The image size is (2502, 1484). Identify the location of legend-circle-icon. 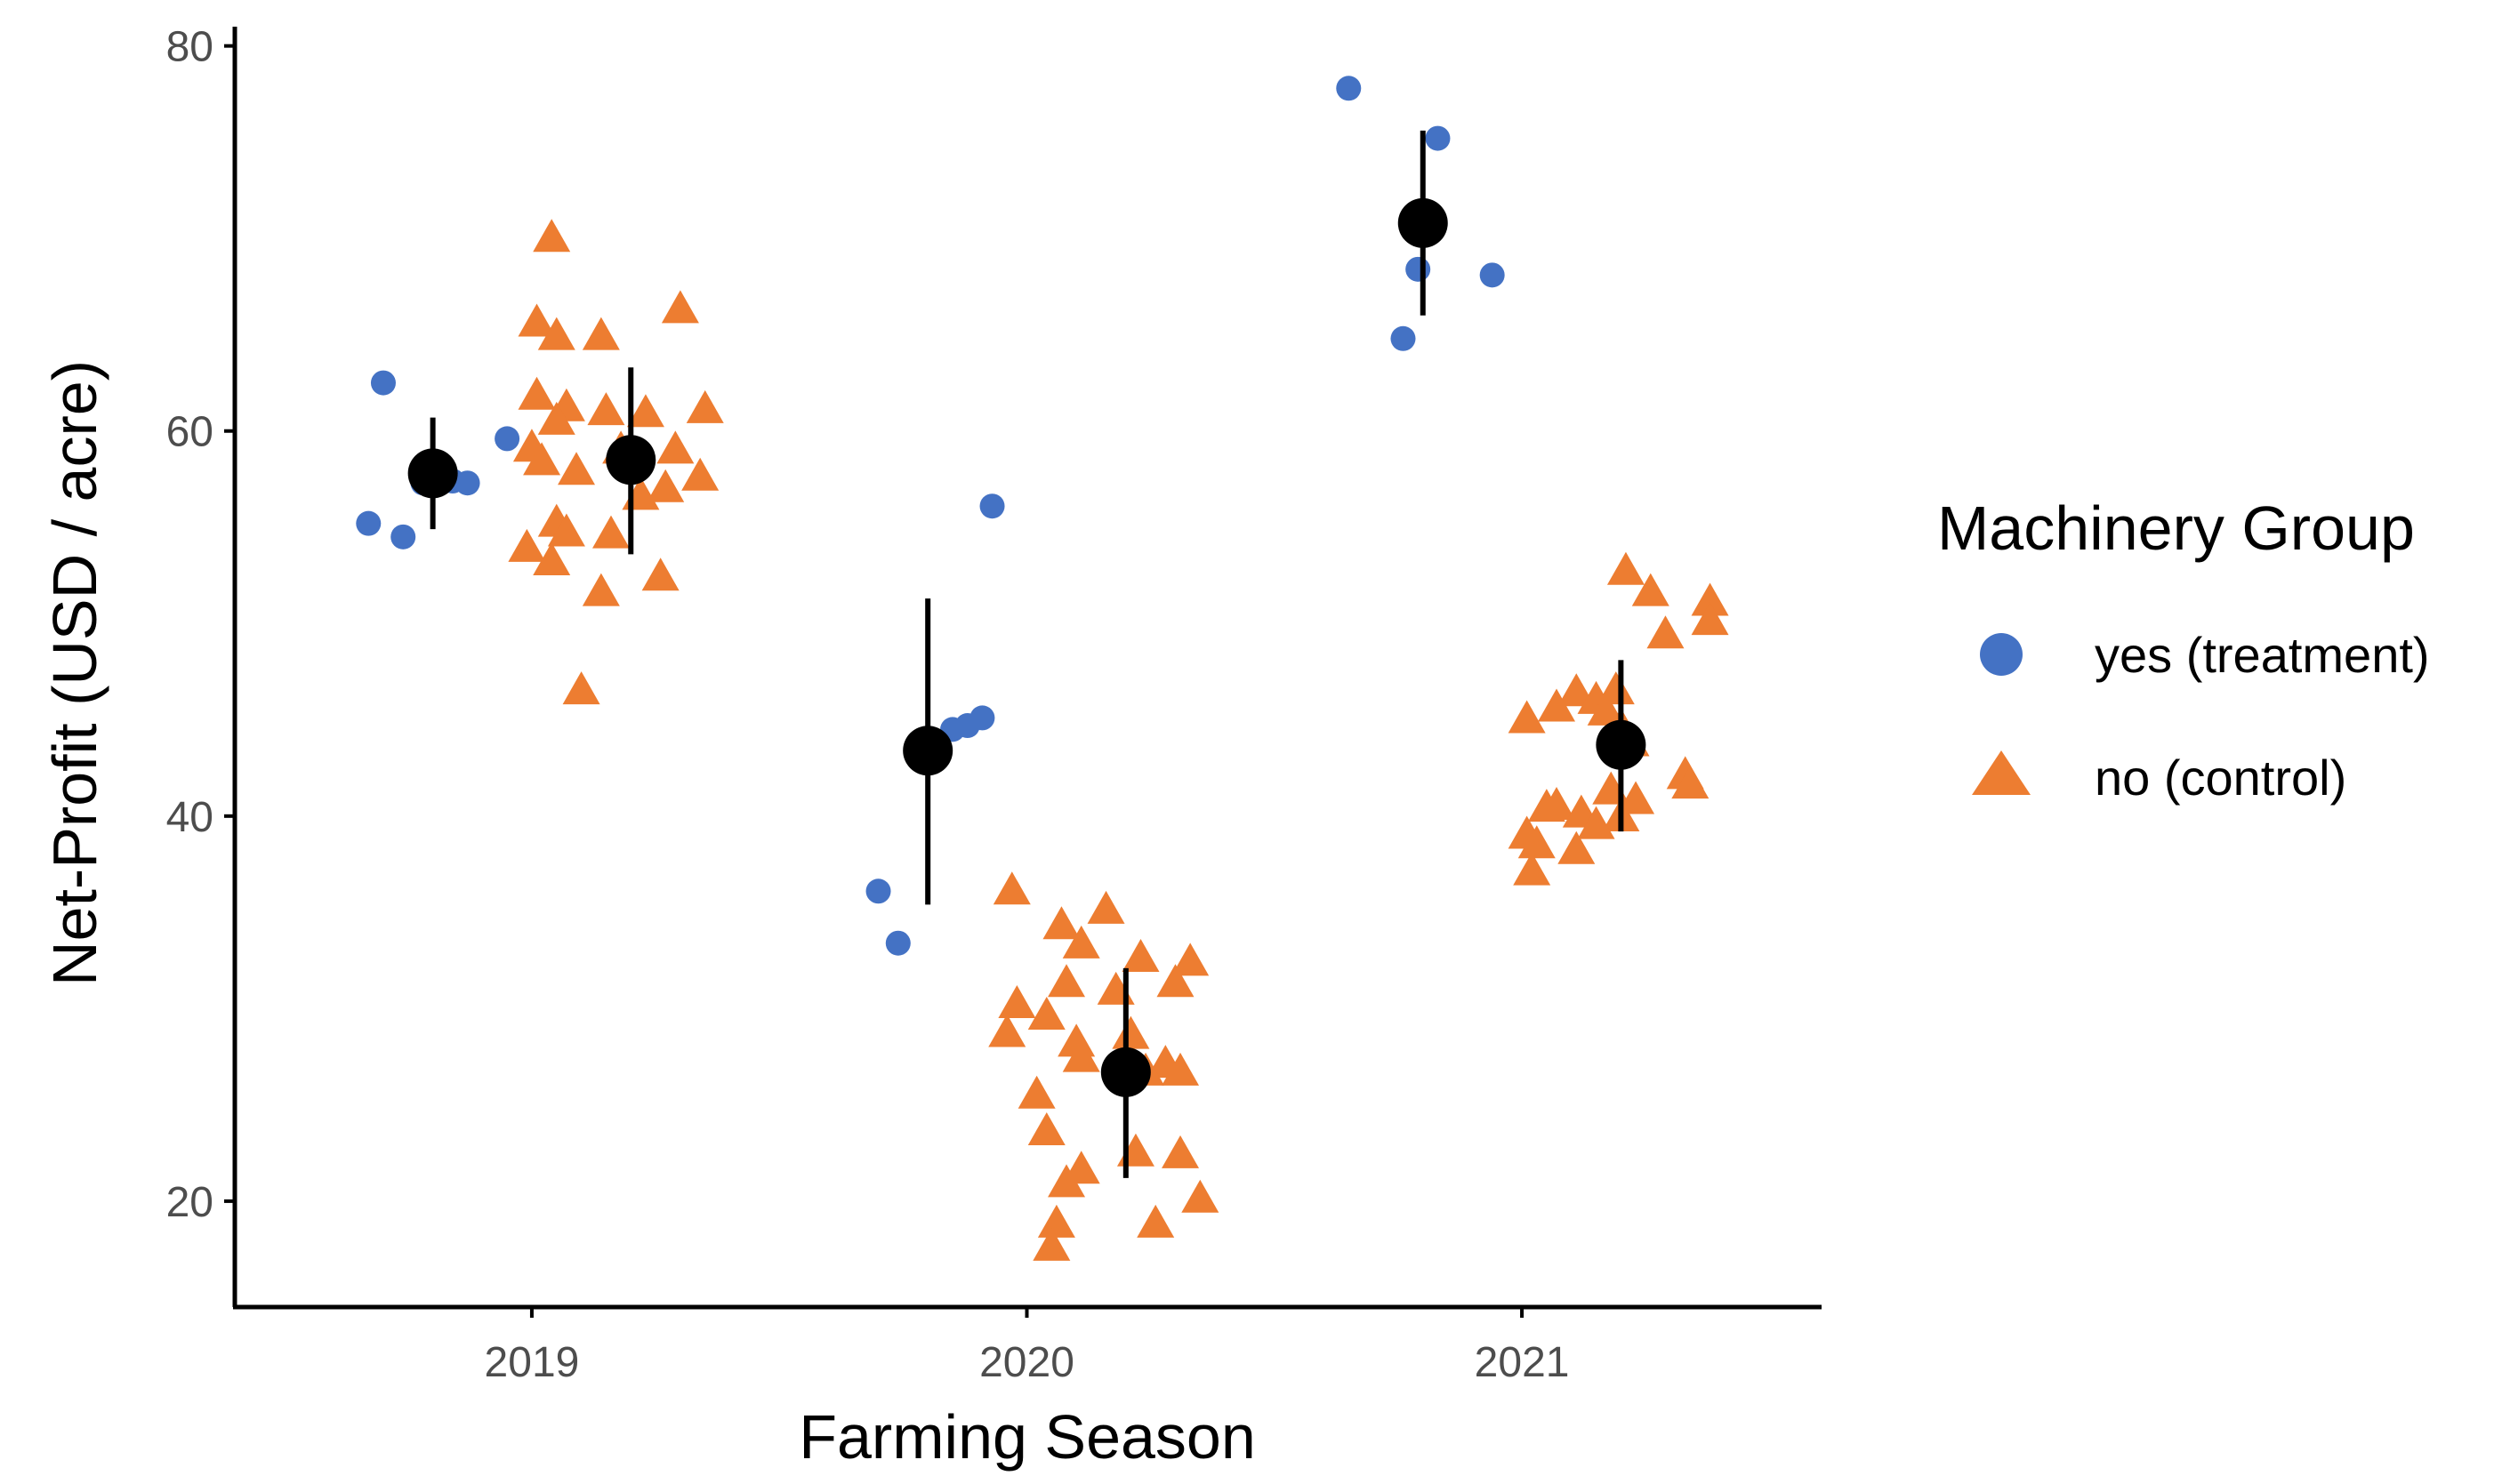
(2001, 654).